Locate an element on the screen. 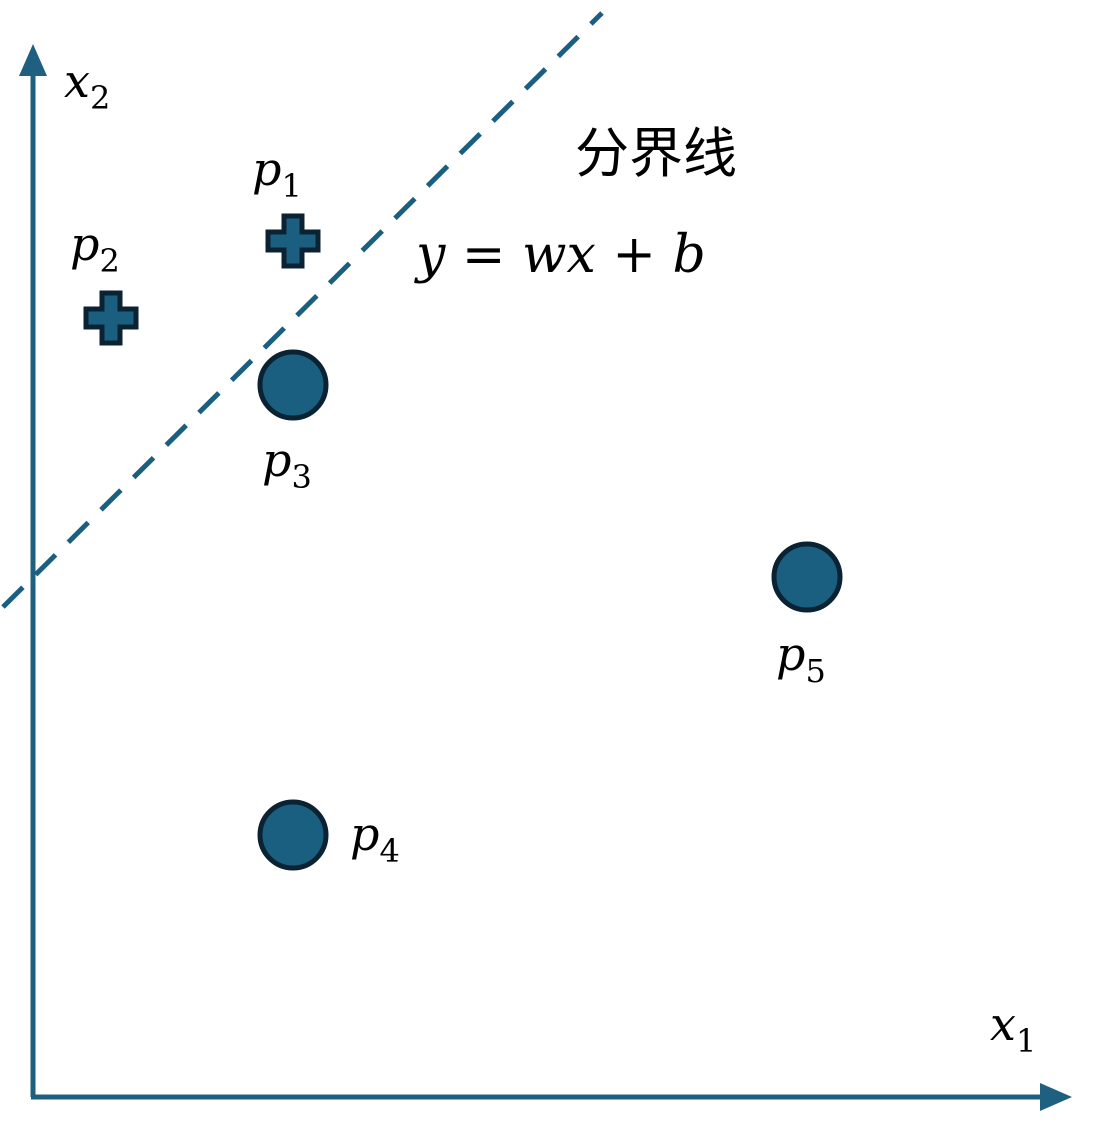  point-p1: p1 is located at coordinates (286, 205).